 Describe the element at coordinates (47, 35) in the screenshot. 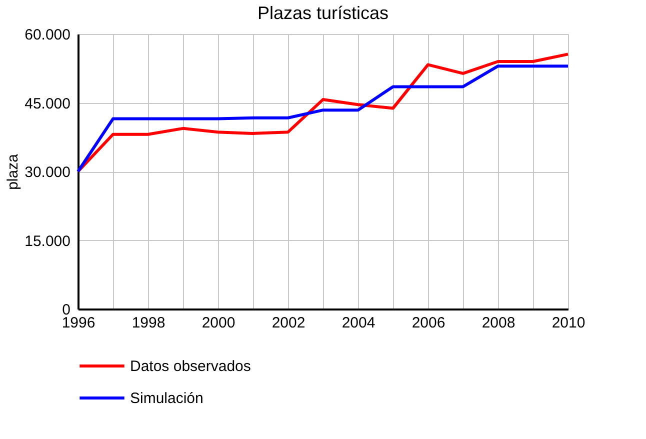

I see `y-tick-label: 60.000` at that location.